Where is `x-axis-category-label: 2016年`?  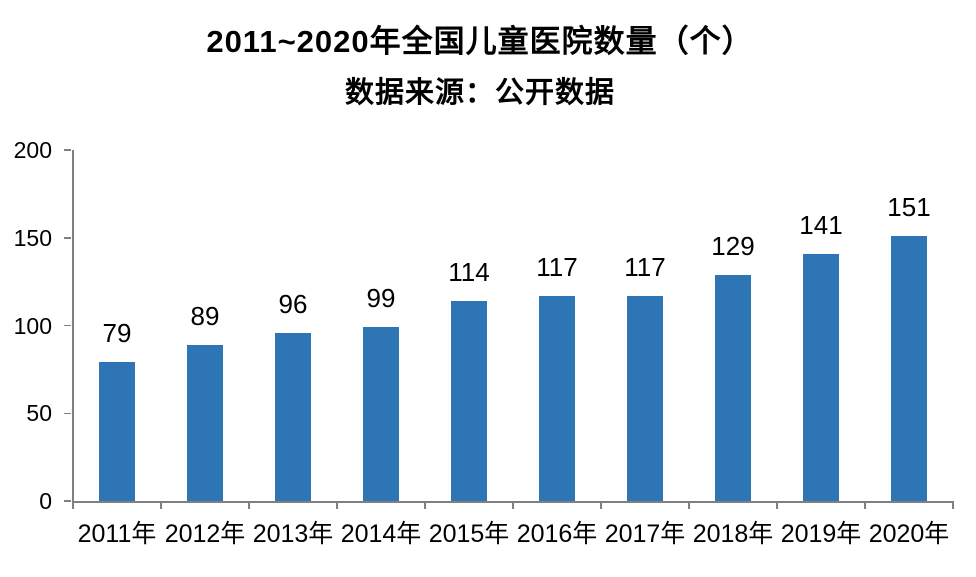 x-axis-category-label: 2016年 is located at coordinates (557, 534).